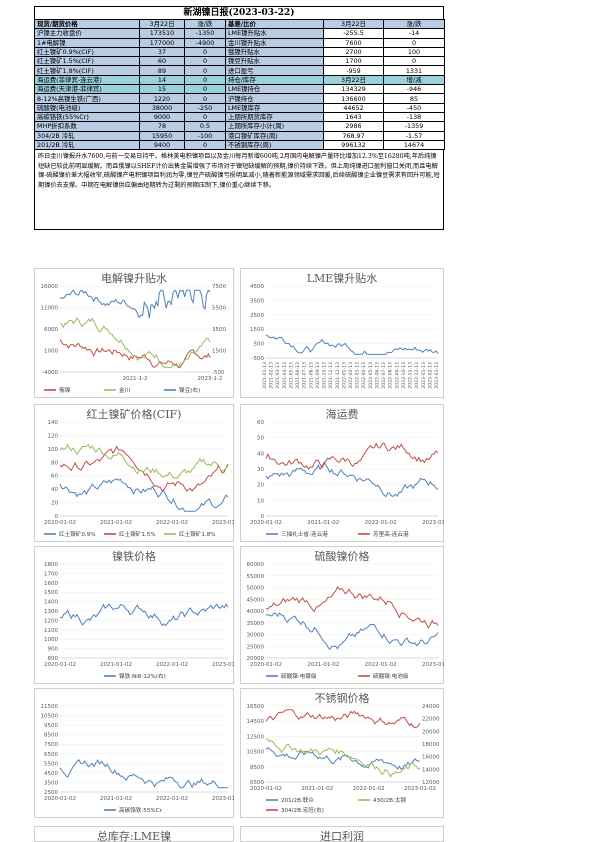 Image resolution: width=595 pixels, height=842 pixels. What do you see at coordinates (417, 375) in the screenshot?
I see `x-tick-label: 2022-12-13` at bounding box center [417, 375].